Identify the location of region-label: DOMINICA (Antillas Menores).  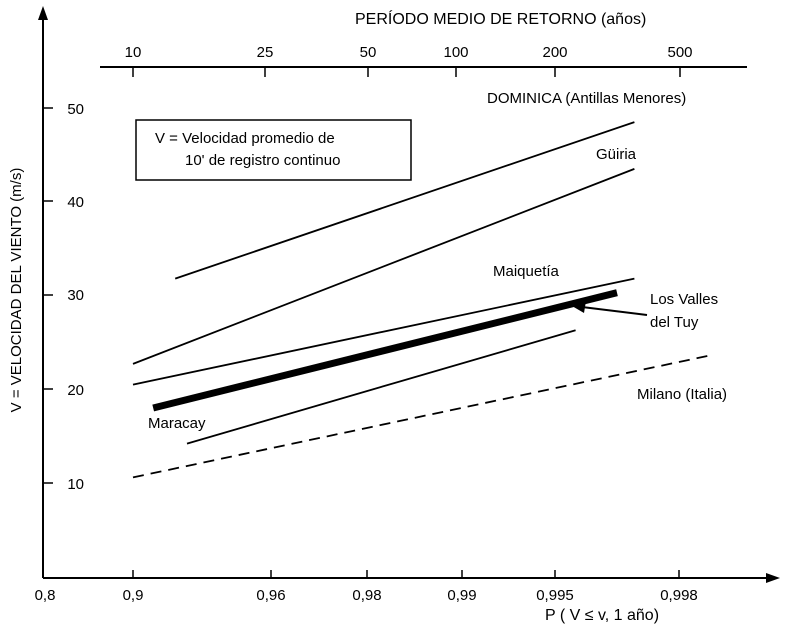
(586, 98).